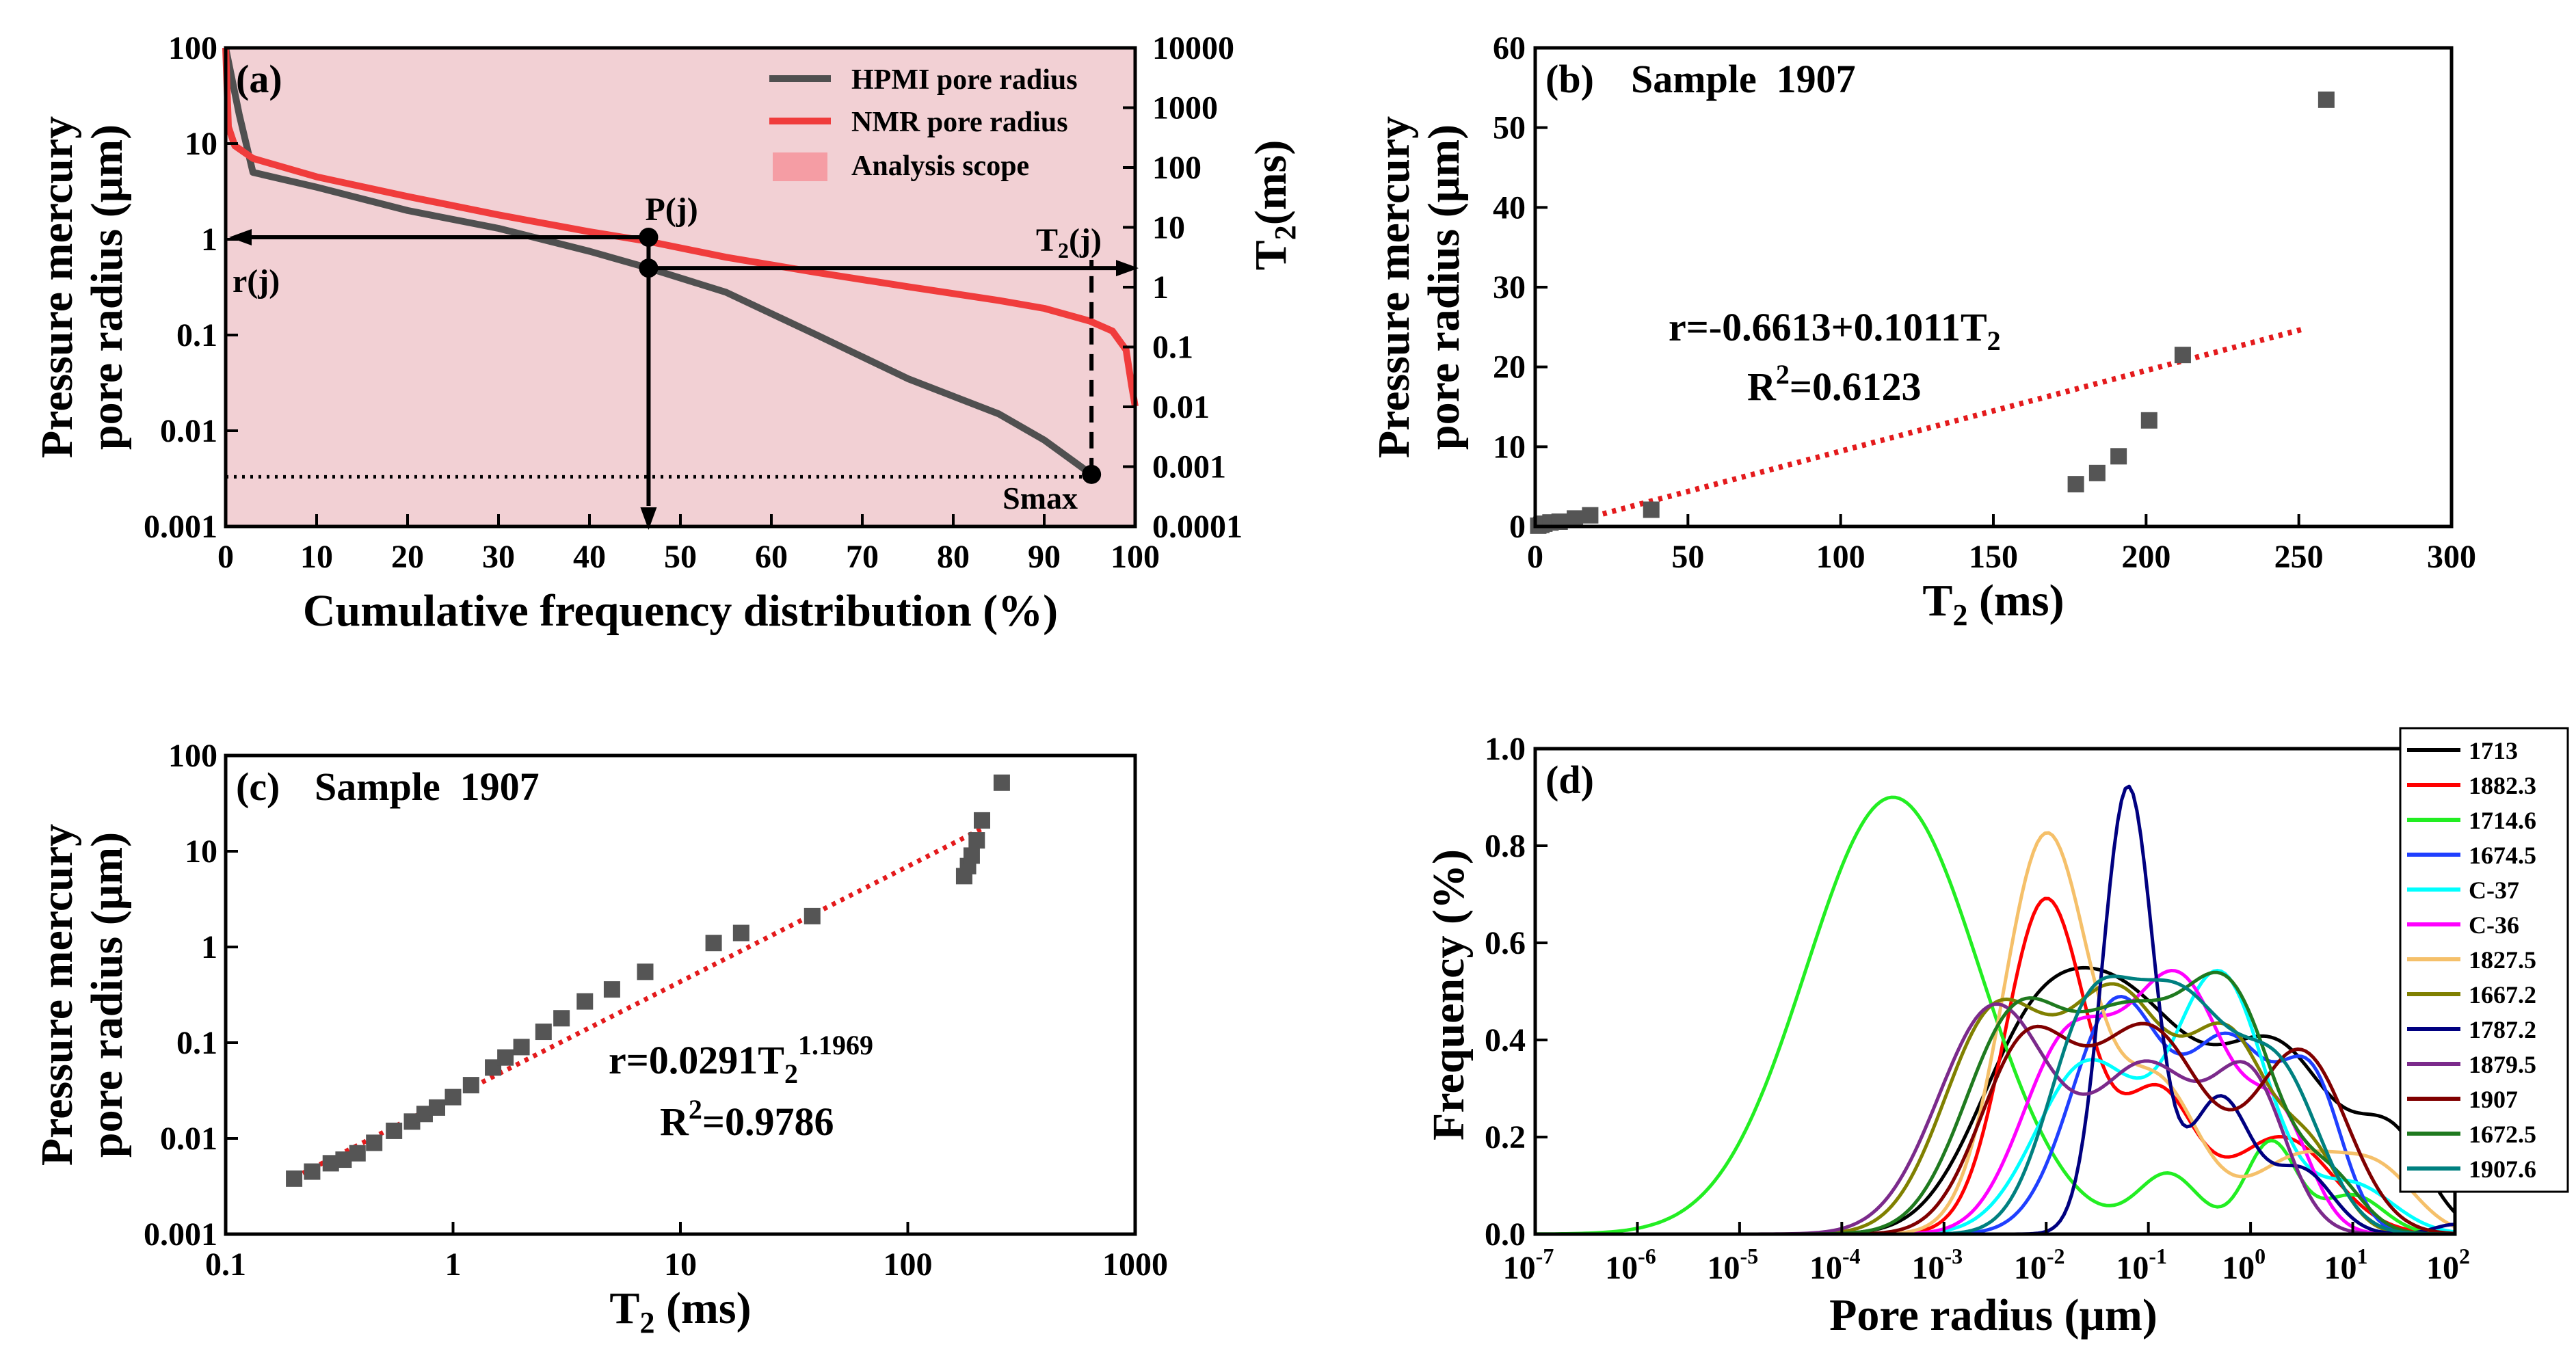  Describe the element at coordinates (2141, 1265) in the screenshot. I see `x-tick-label-d: 10⁻¹` at that location.